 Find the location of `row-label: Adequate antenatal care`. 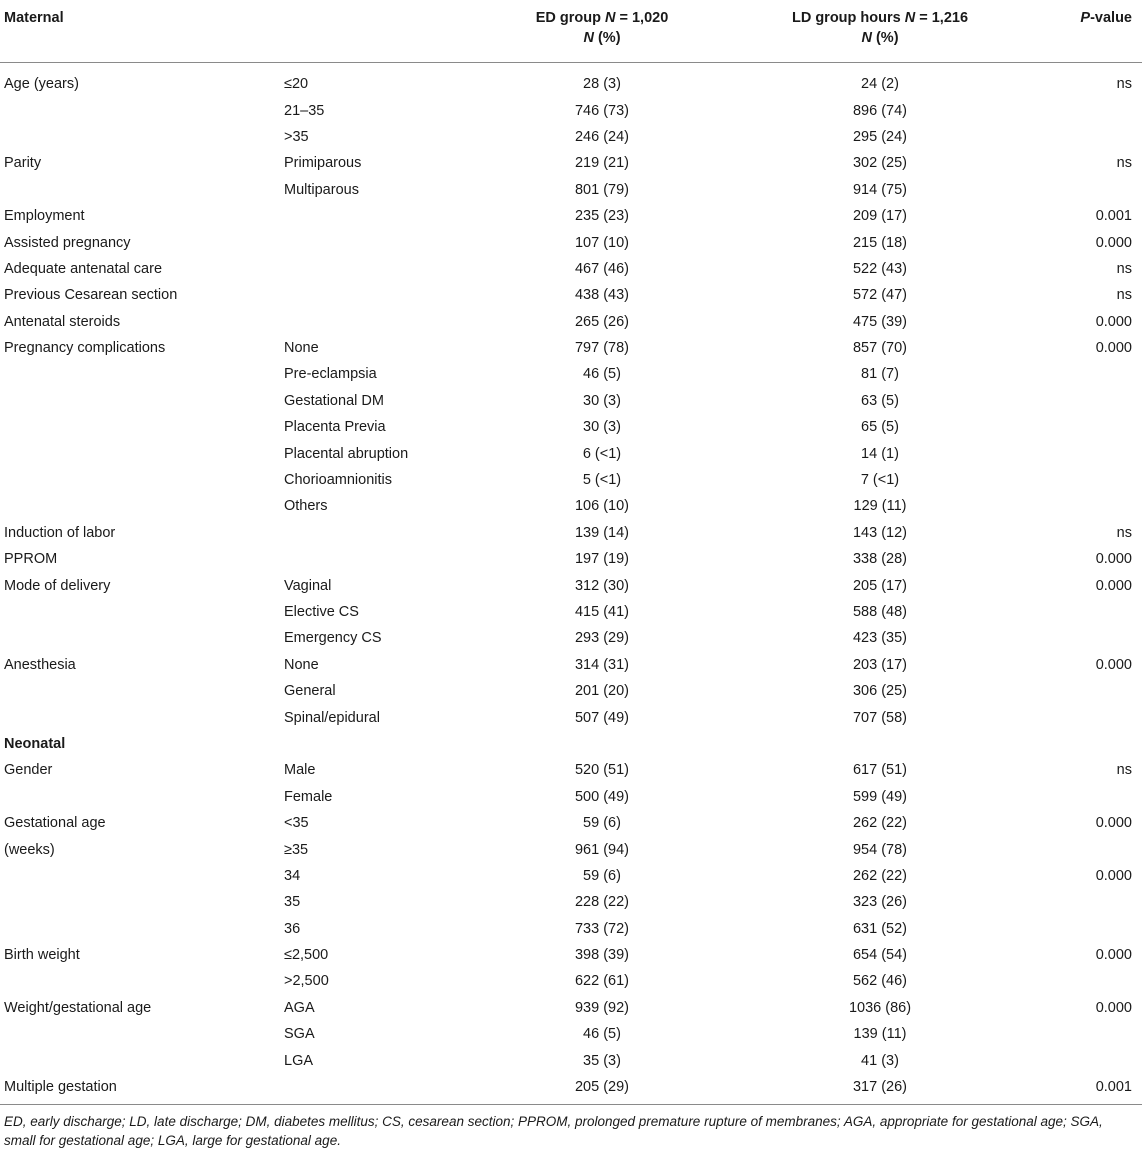

row-label: Adequate antenatal care is located at coordinates (83, 268).